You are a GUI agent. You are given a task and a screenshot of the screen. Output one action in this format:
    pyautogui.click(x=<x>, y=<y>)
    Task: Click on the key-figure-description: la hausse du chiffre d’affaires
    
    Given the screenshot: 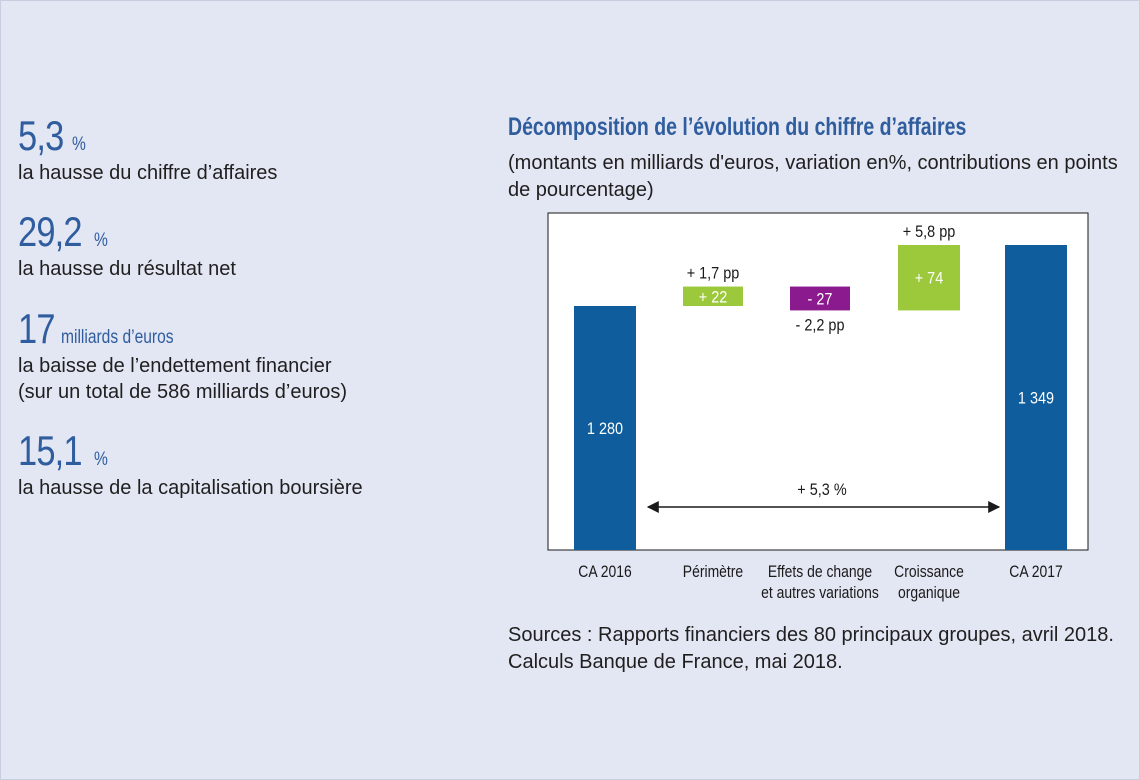 What is the action you would take?
    pyautogui.click(x=148, y=173)
    